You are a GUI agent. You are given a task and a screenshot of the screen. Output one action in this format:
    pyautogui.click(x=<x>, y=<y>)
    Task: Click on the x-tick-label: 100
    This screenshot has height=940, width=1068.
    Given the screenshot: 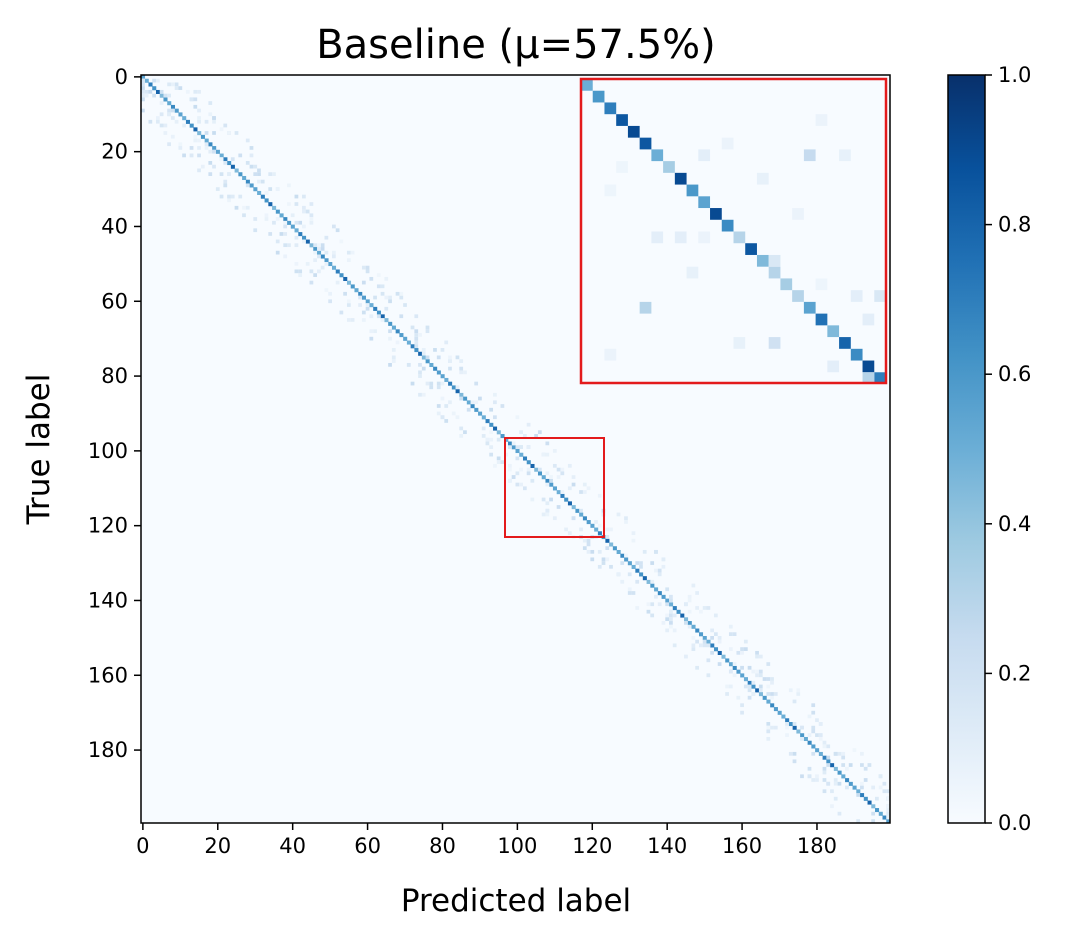 What is the action you would take?
    pyautogui.click(x=517, y=846)
    